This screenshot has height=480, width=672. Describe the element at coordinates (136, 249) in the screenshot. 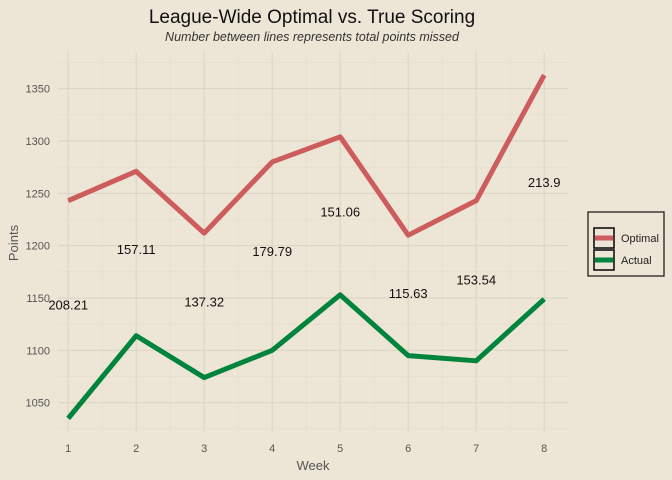

I see `points-missed-label: 157.11` at that location.